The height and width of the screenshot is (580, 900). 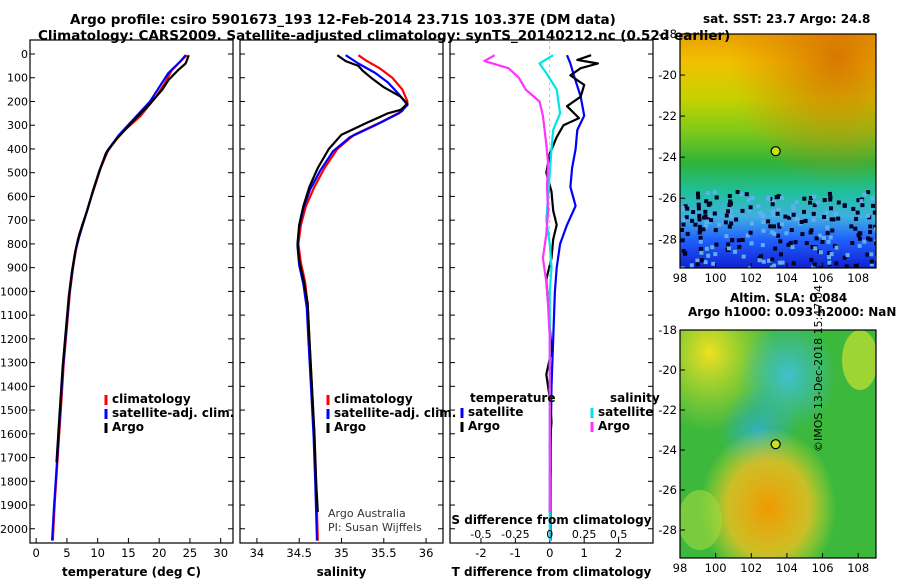 What do you see at coordinates (614, 426) in the screenshot?
I see `diff-legend-label: Argo` at bounding box center [614, 426].